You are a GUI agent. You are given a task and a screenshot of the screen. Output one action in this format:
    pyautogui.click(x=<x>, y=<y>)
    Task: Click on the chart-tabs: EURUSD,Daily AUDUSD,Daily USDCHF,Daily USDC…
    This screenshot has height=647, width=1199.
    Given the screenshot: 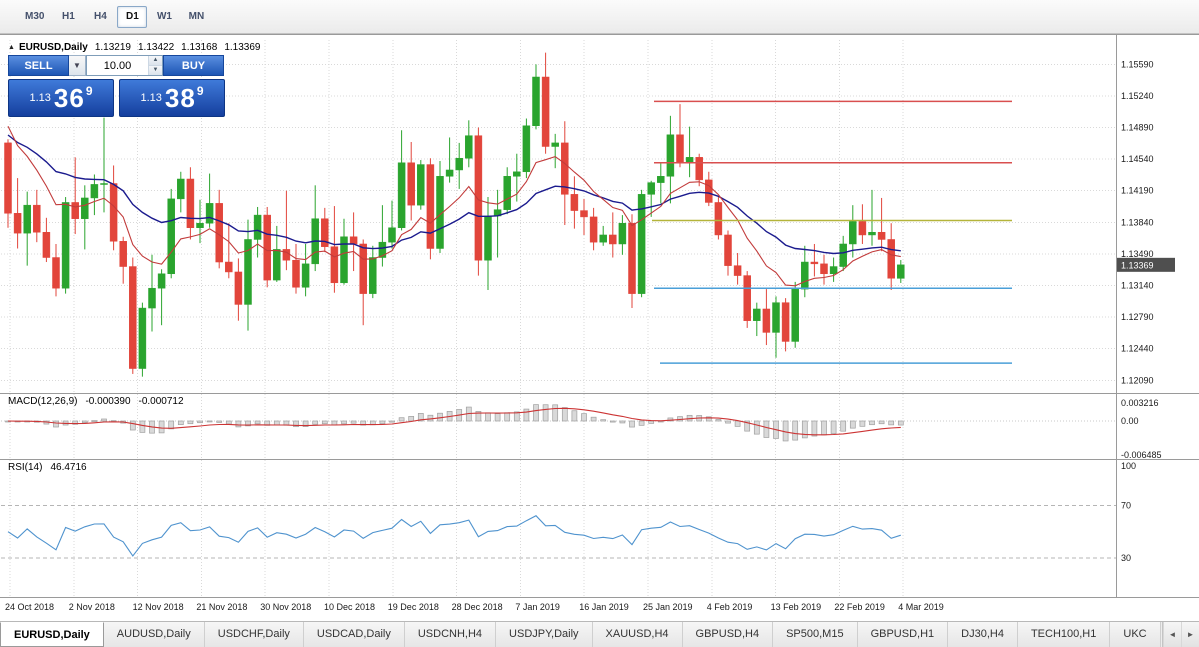 What is the action you would take?
    pyautogui.click(x=599, y=634)
    